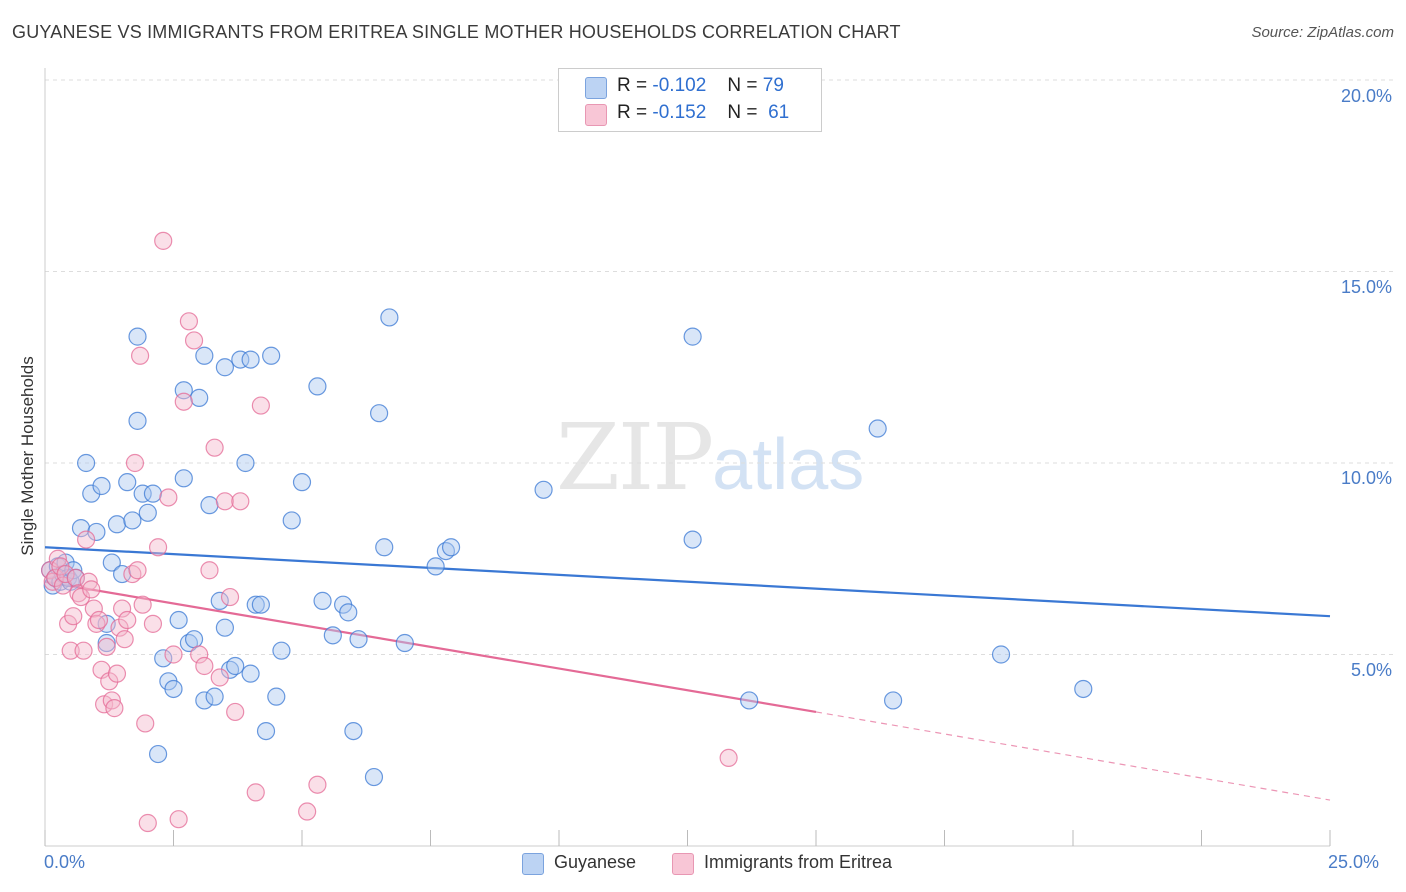  I want to click on stats-legend: R = -0.102 N = 79 R = -0.152 N = 61, so click(690, 100).